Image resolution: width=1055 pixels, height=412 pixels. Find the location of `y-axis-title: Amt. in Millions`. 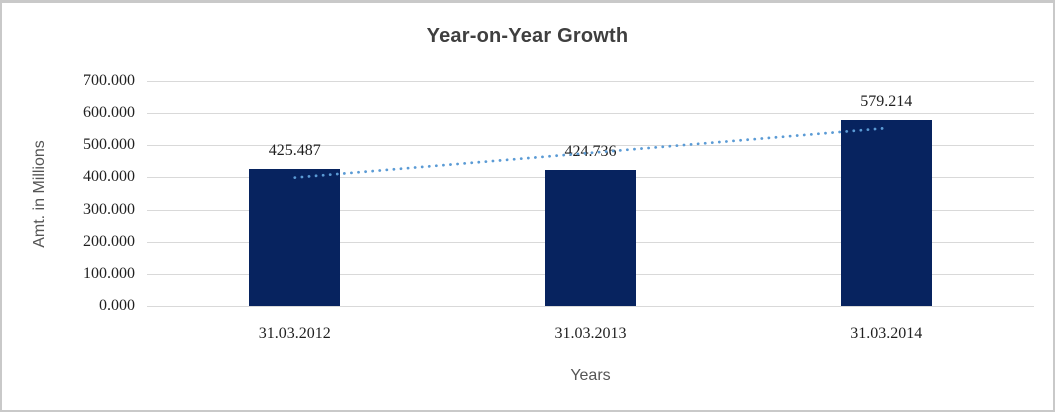

y-axis-title: Amt. in Millions is located at coordinates (39, 194).